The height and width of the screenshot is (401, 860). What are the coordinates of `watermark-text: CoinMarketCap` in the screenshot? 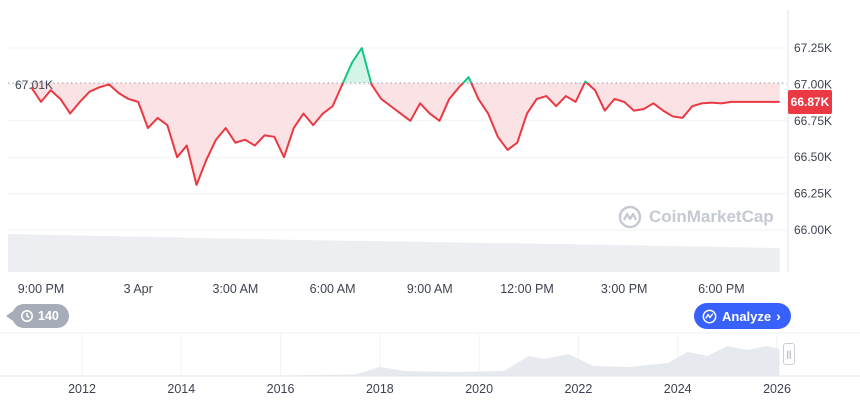 It's located at (711, 216).